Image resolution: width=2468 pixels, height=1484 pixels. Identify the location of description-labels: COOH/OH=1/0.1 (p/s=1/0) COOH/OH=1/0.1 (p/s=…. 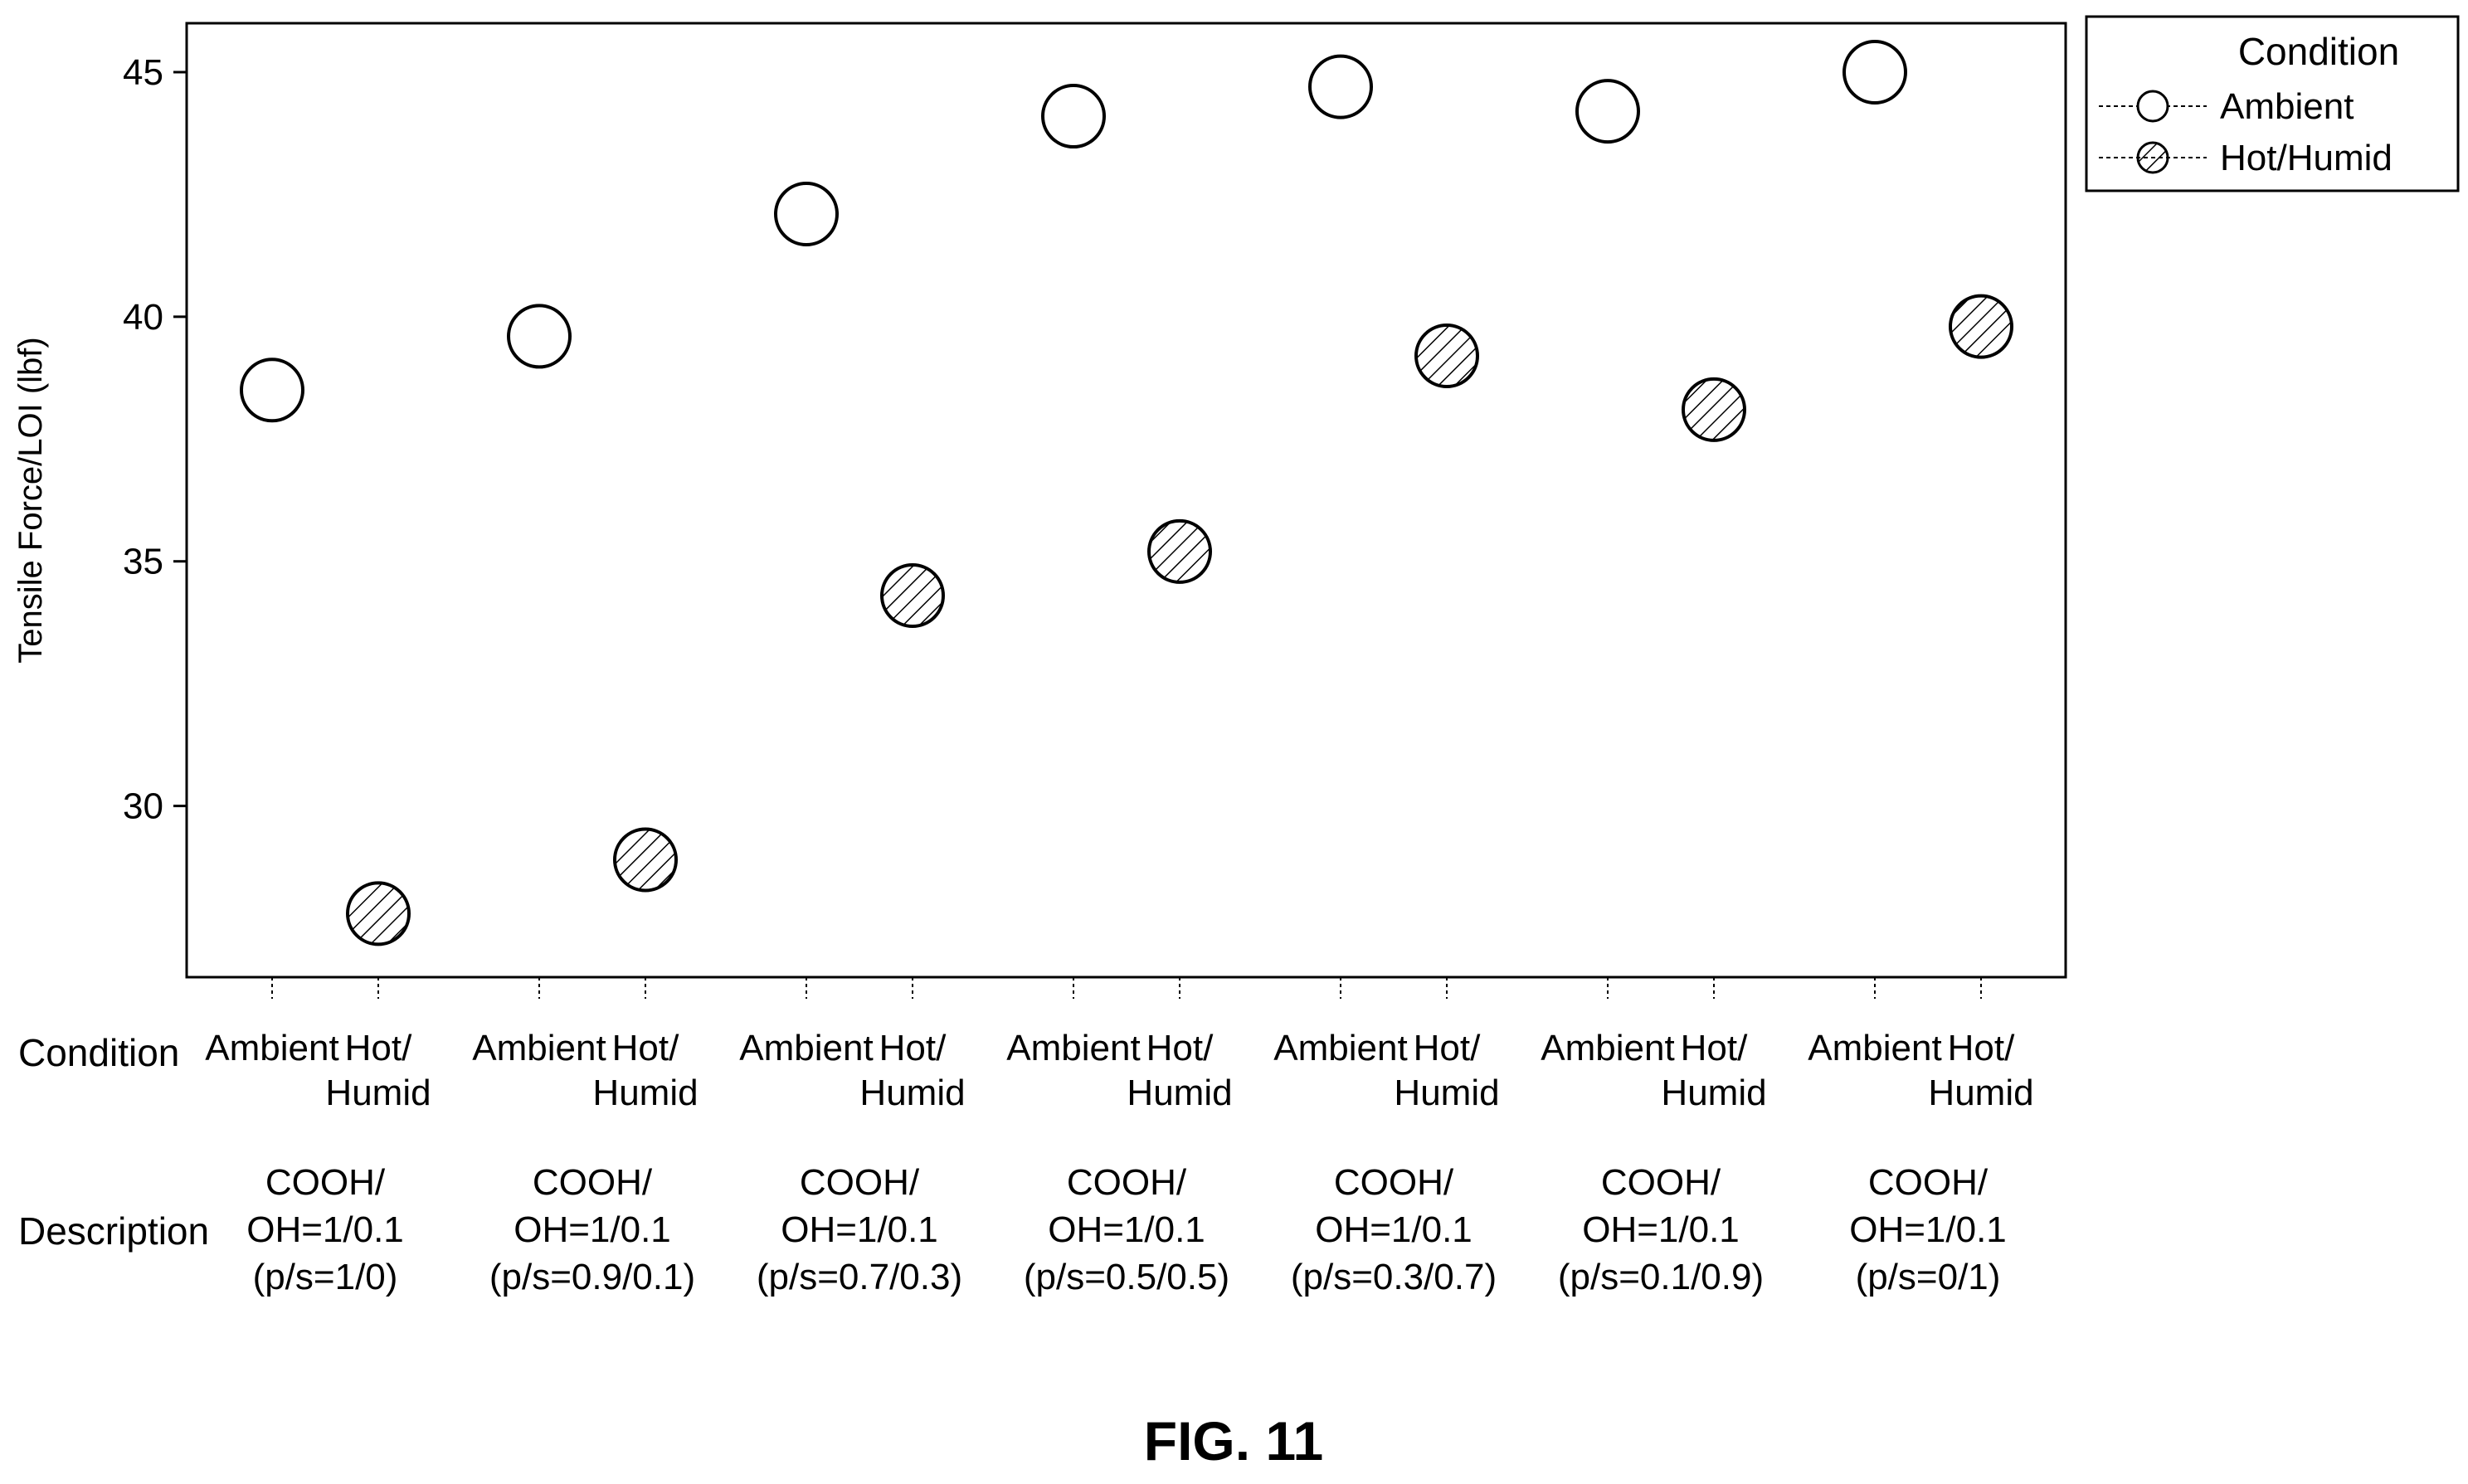
(1126, 1230).